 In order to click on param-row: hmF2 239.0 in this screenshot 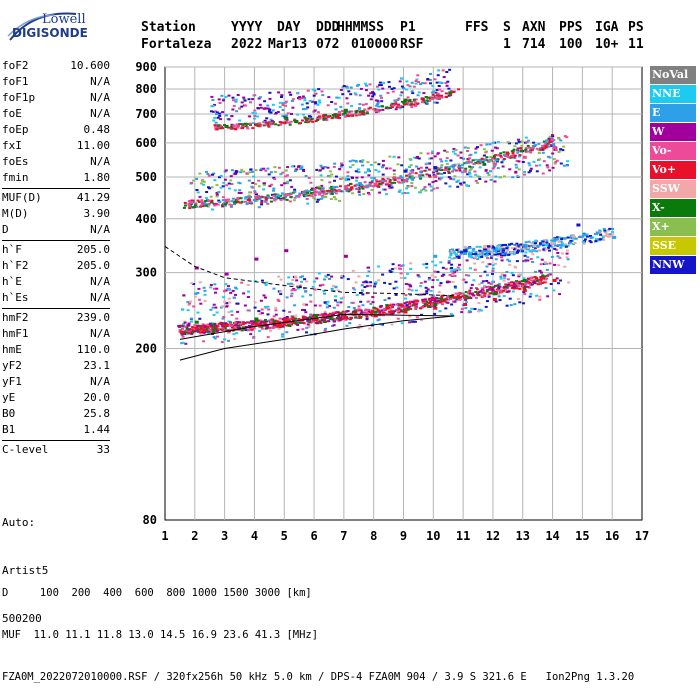, I will do `click(56, 318)`.